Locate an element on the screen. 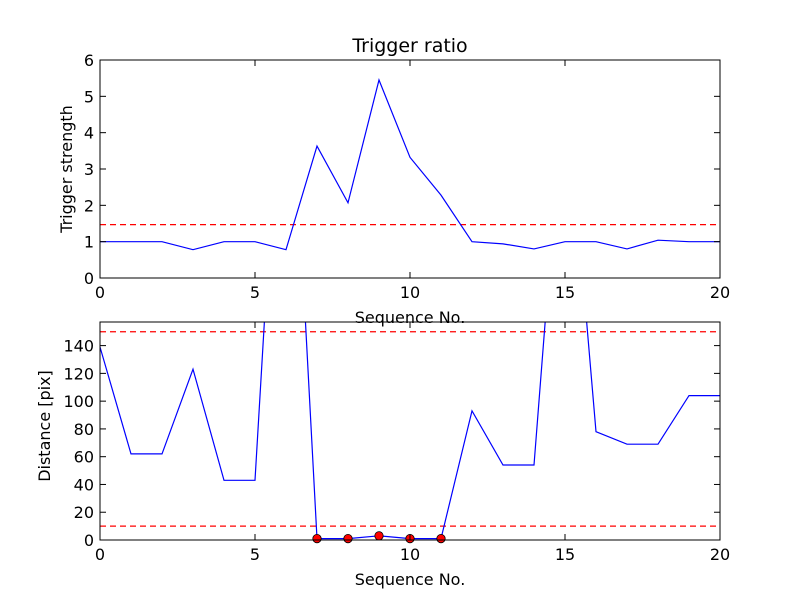 This screenshot has height=600, width=800. y-axis-label: Distance [pix] is located at coordinates (44, 426).